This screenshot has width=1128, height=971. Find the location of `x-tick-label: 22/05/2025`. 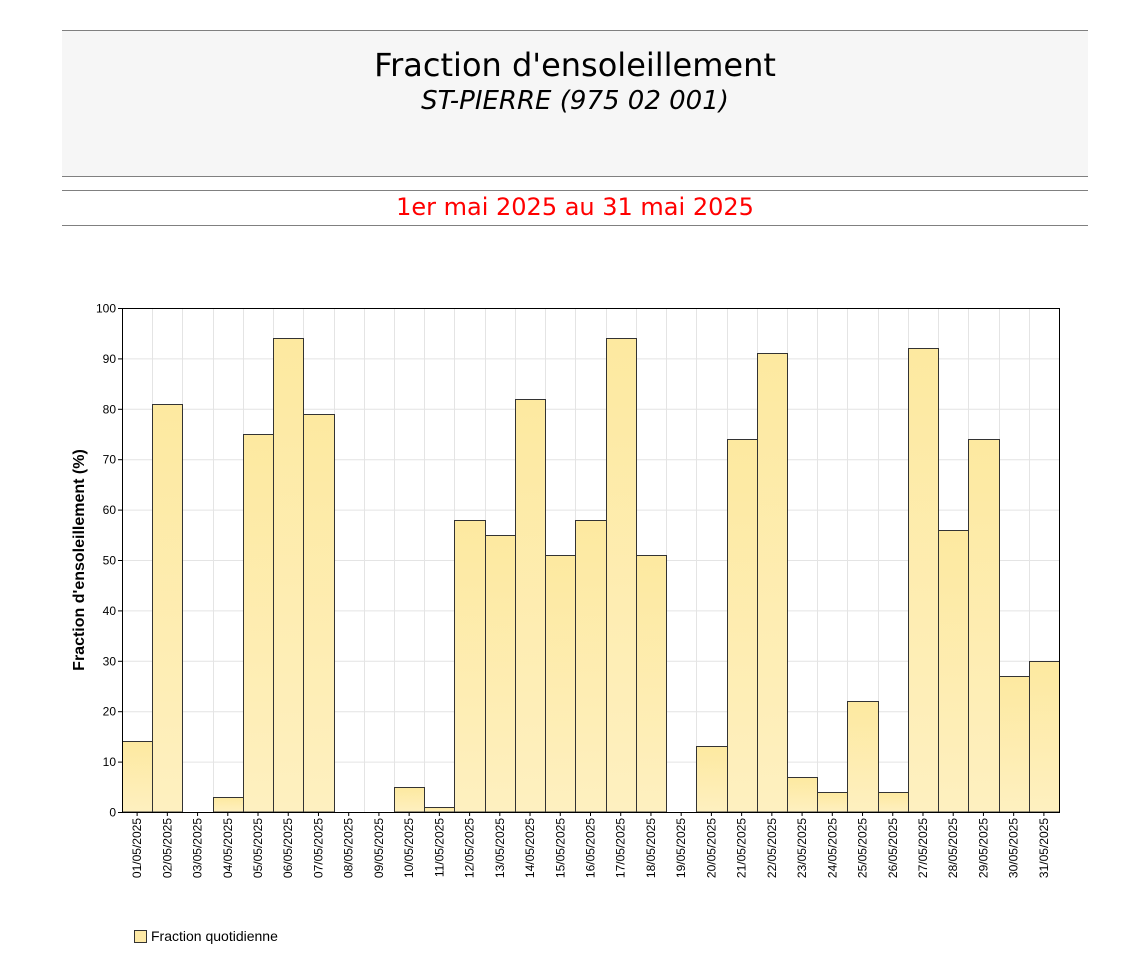

x-tick-label: 22/05/2025 is located at coordinates (772, 848).